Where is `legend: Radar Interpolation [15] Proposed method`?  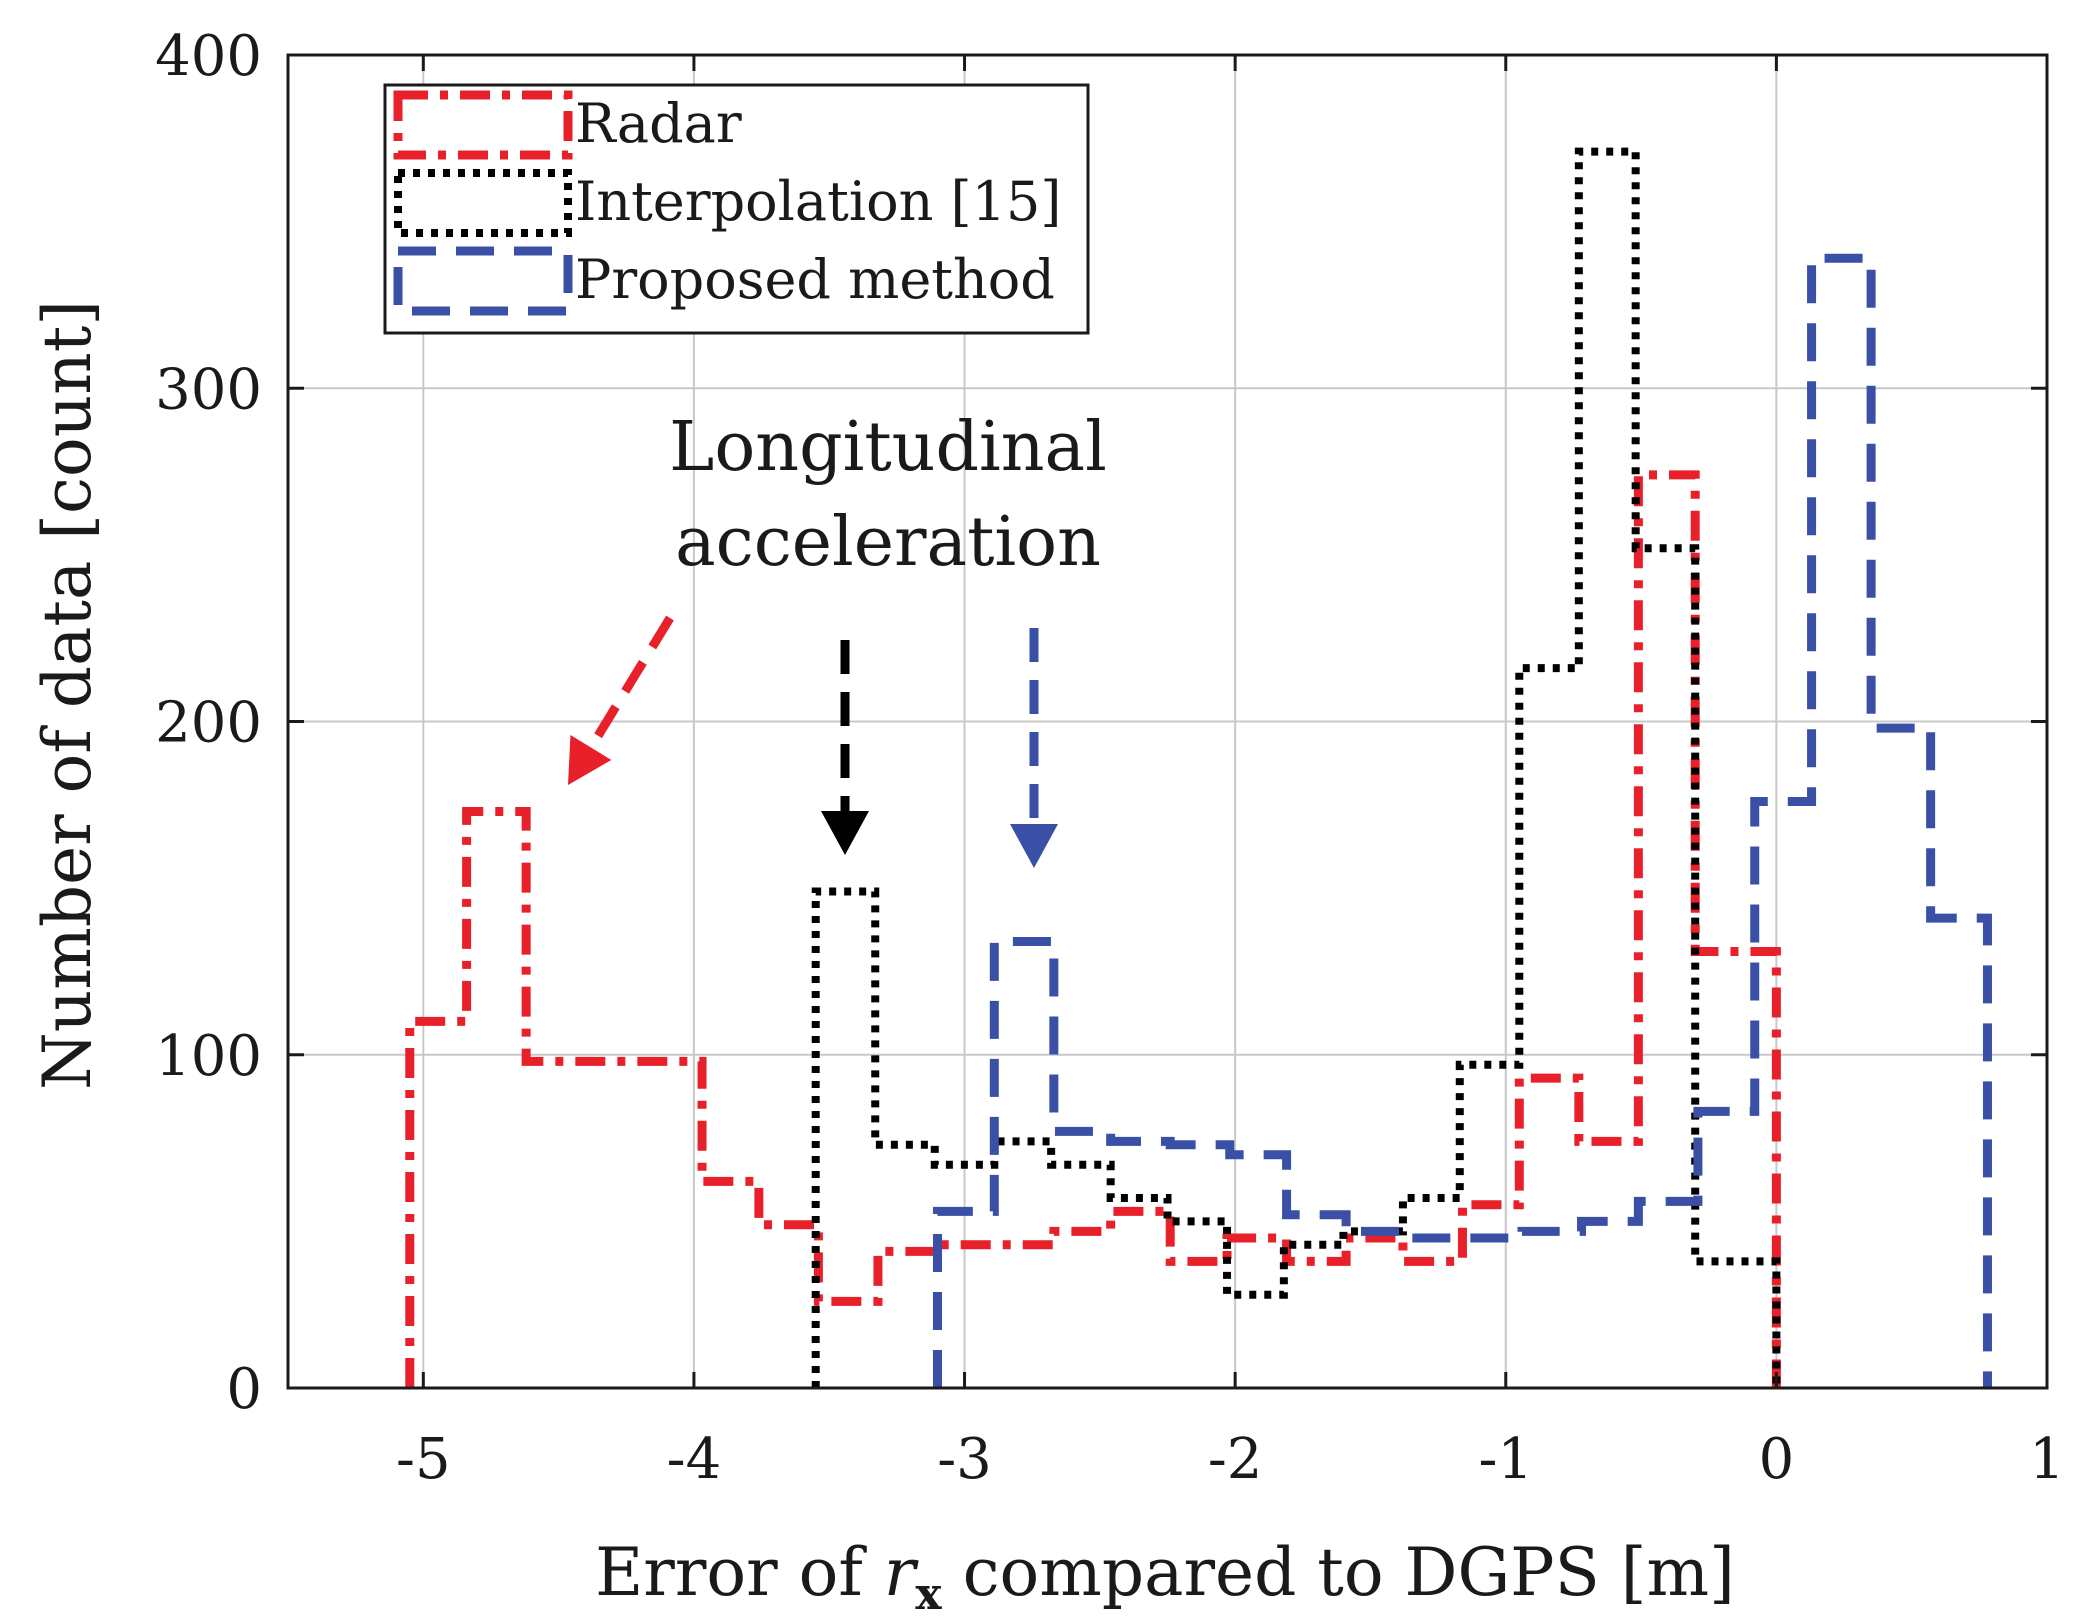 legend: Radar Interpolation [15] Proposed method is located at coordinates (736, 209).